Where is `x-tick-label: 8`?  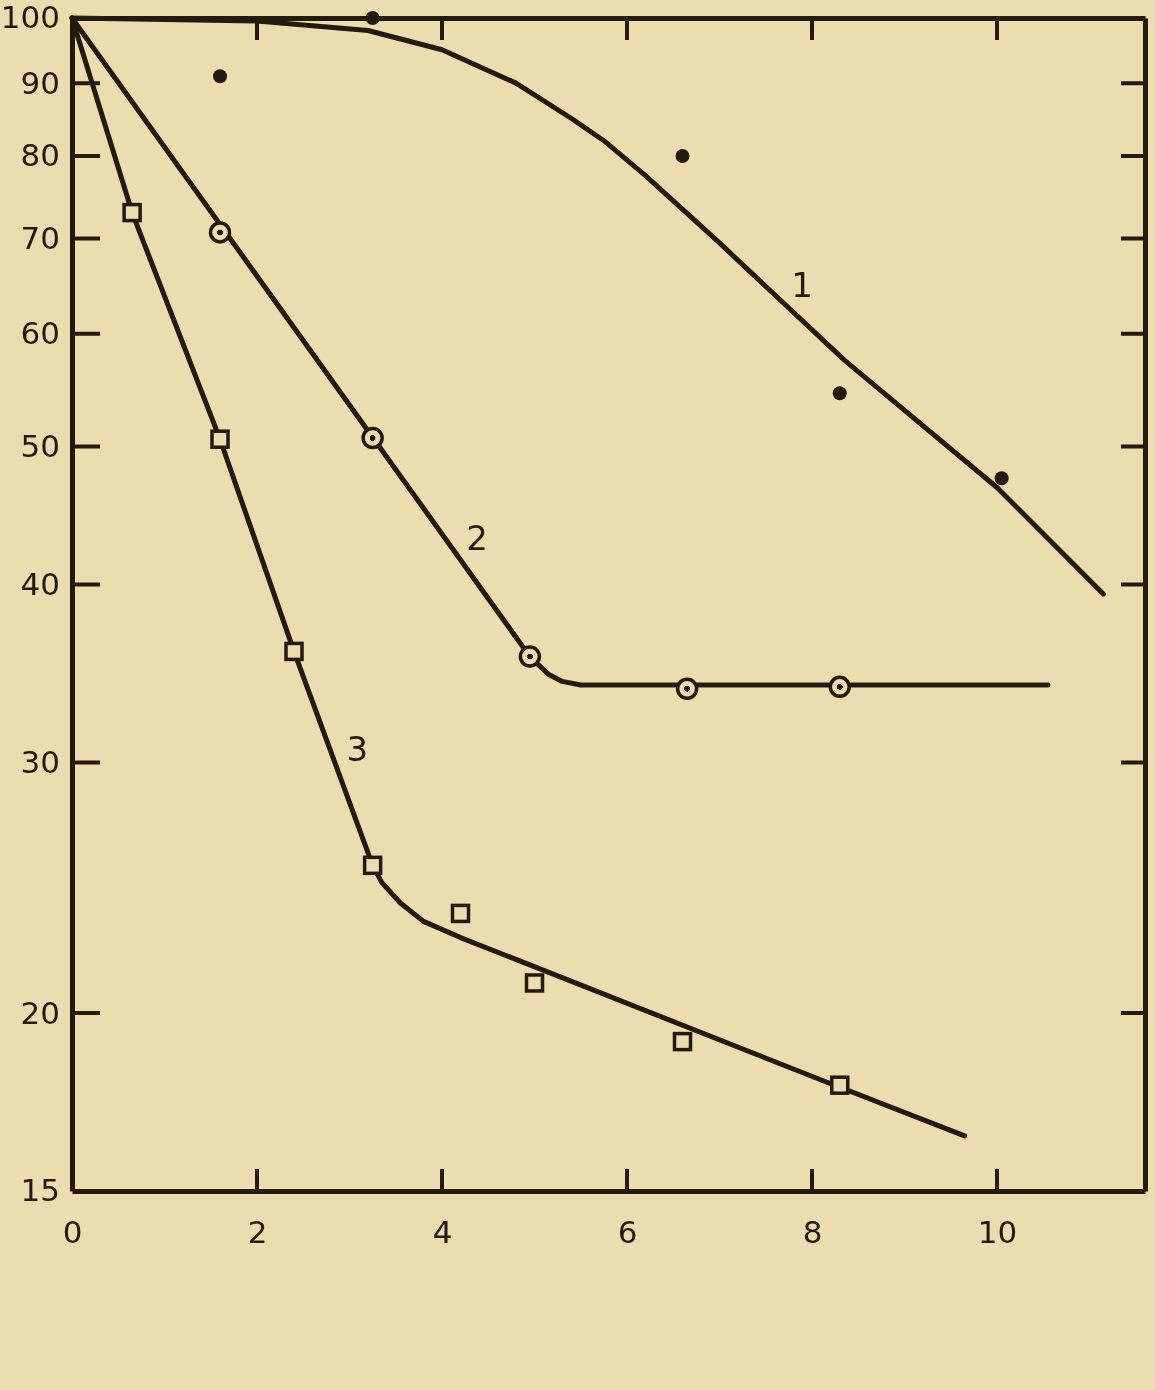
x-tick-label: 8 is located at coordinates (812, 1232).